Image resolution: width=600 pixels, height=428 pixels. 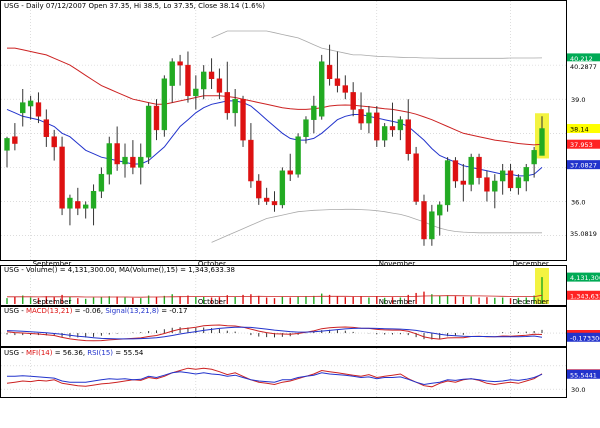 I want to click on price-axis-badge: 37.953, so click(x=581, y=145).